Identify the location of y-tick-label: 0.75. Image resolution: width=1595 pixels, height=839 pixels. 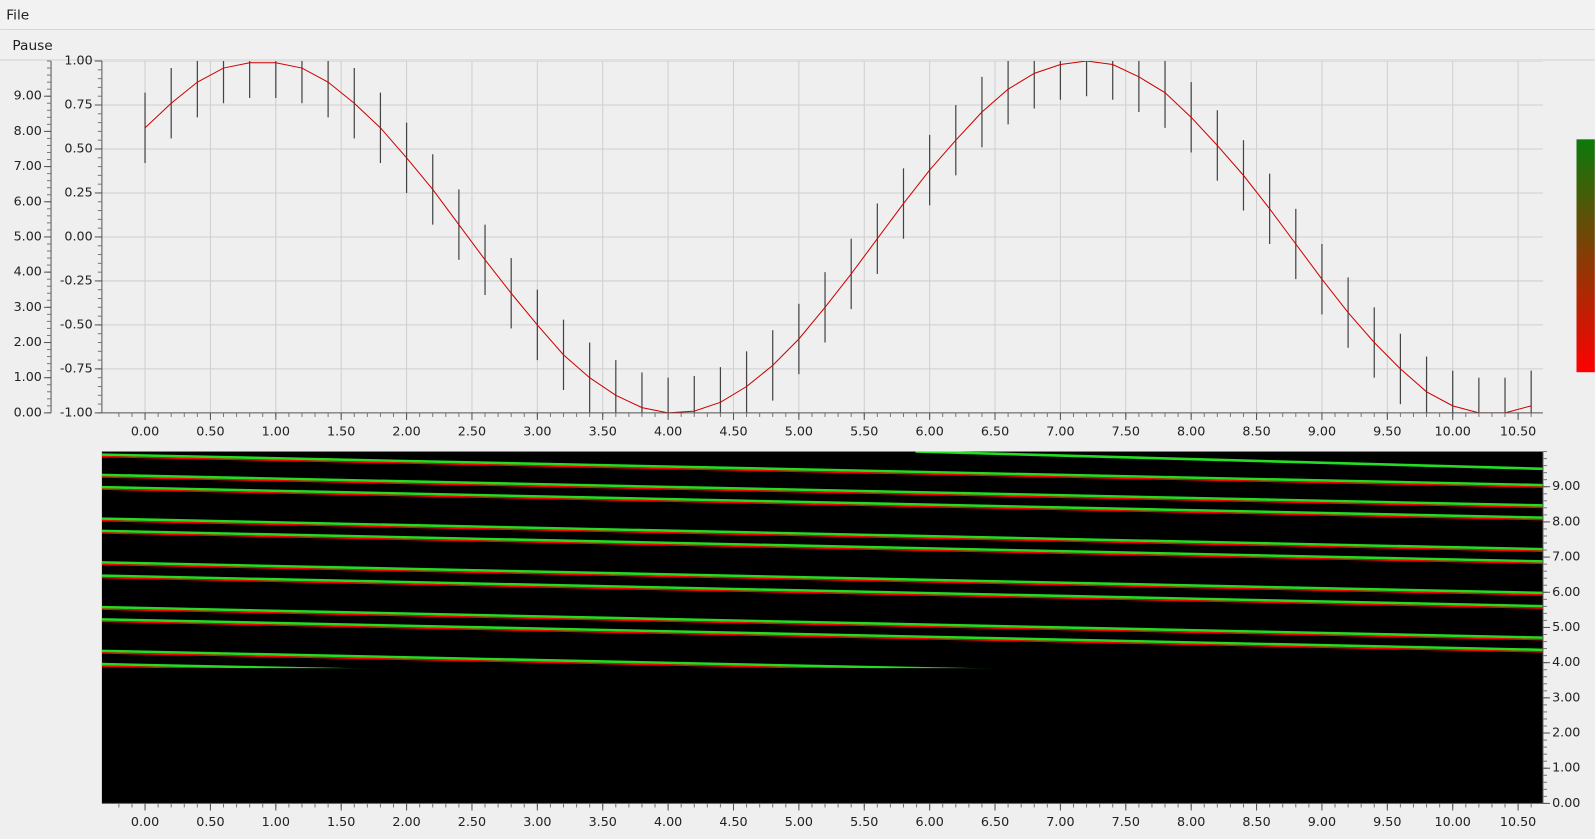
(78, 104).